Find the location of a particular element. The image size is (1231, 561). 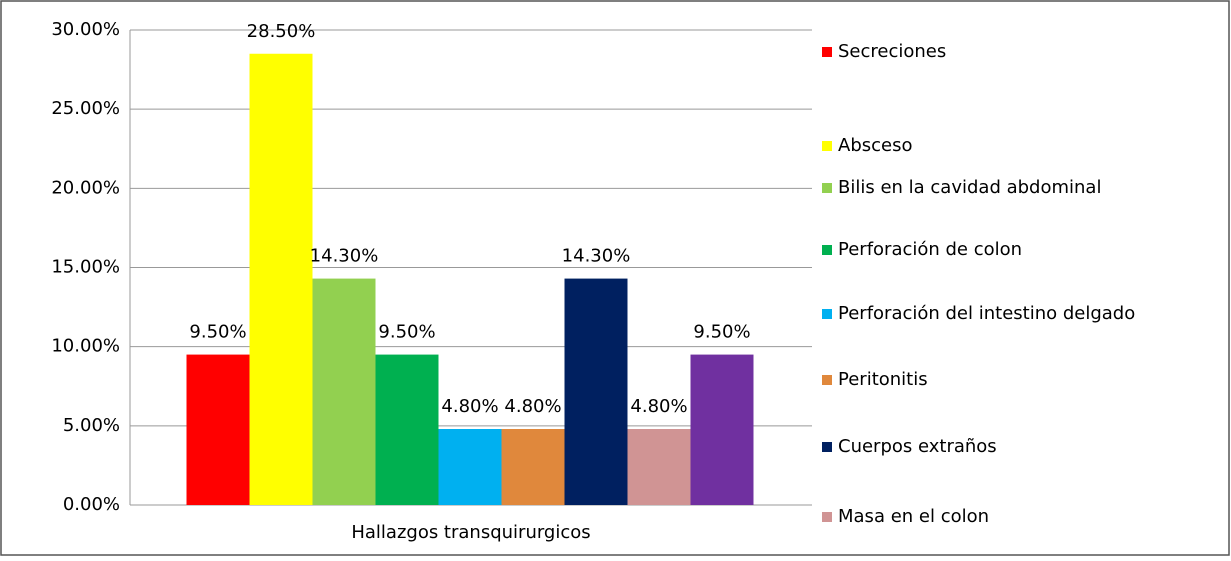

y-tick-label: 20.00% is located at coordinates (85, 187).